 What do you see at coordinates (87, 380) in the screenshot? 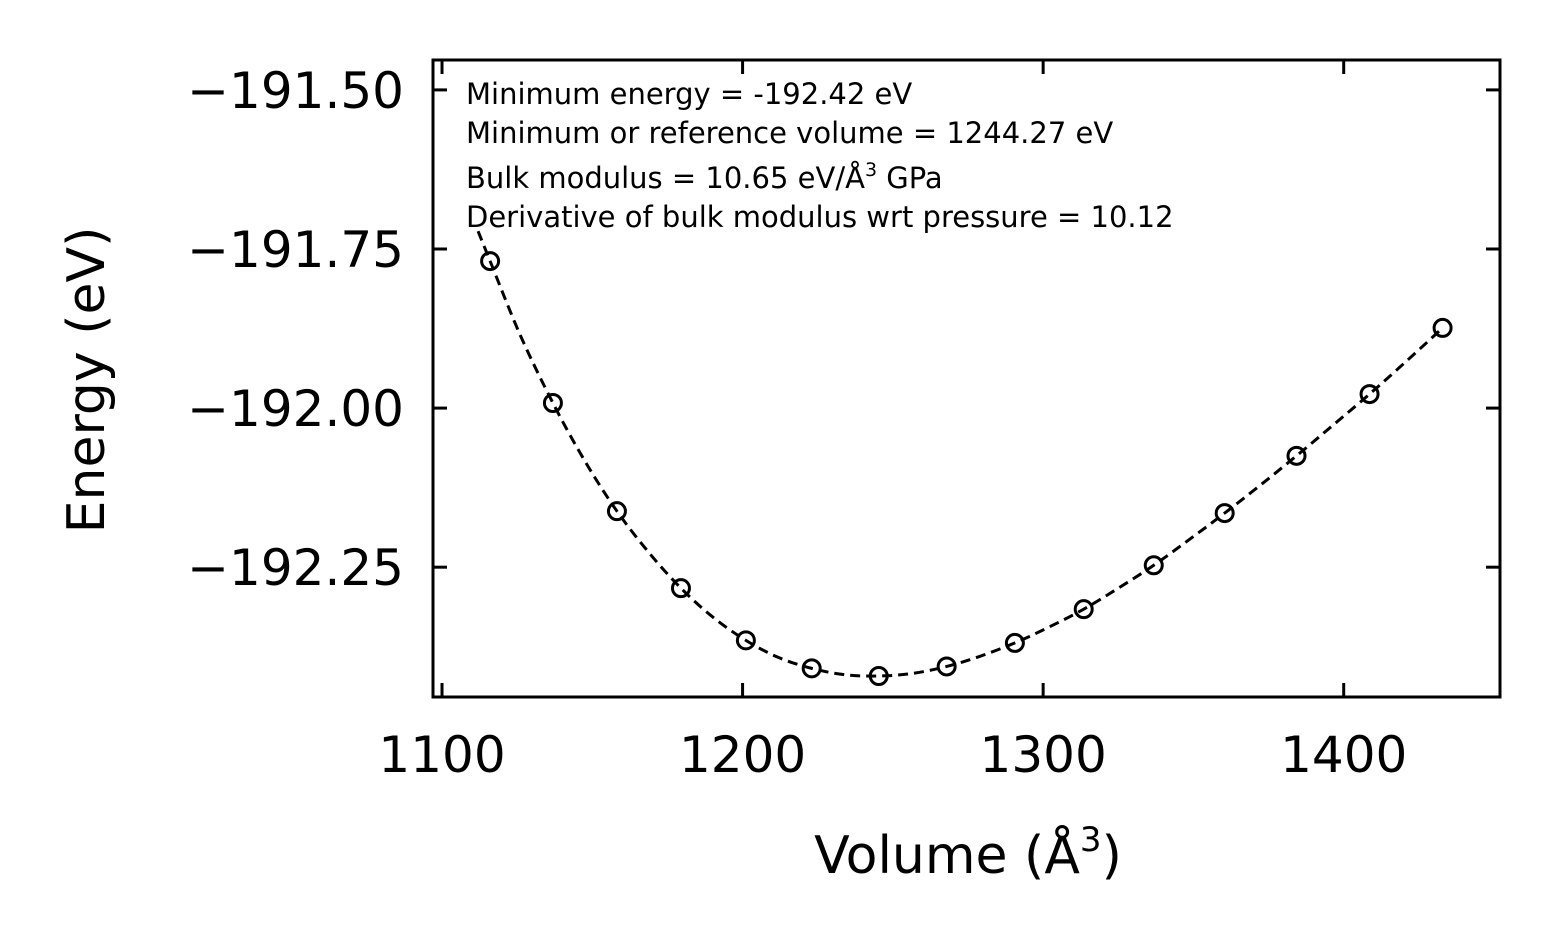
I see `y-axis-title: Energy (eV)` at bounding box center [87, 380].